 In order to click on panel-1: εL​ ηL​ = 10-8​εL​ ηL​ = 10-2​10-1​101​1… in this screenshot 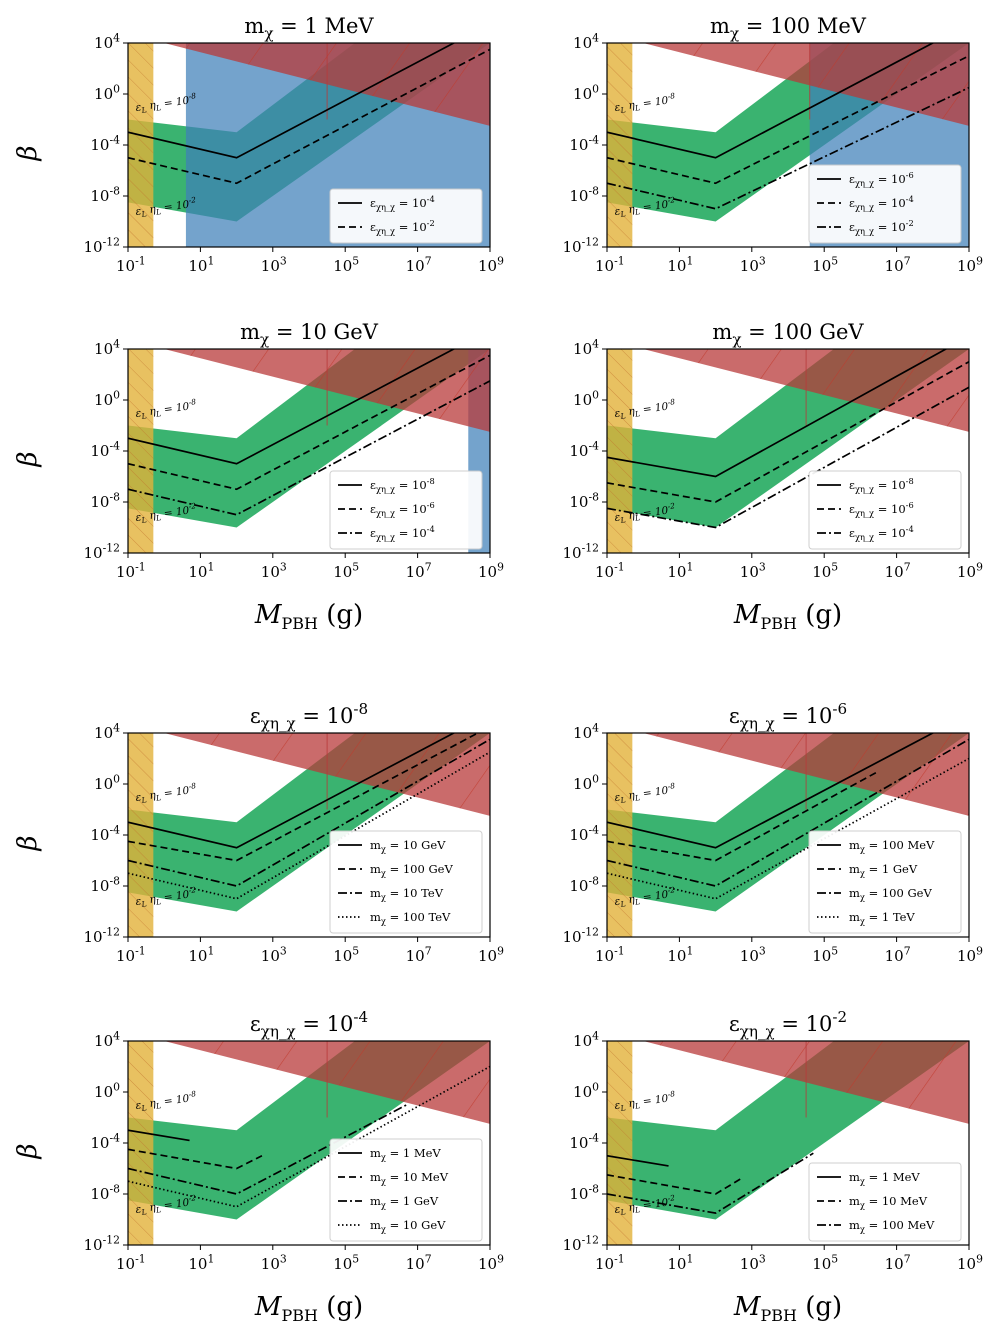, I will do `click(258, 144)`.